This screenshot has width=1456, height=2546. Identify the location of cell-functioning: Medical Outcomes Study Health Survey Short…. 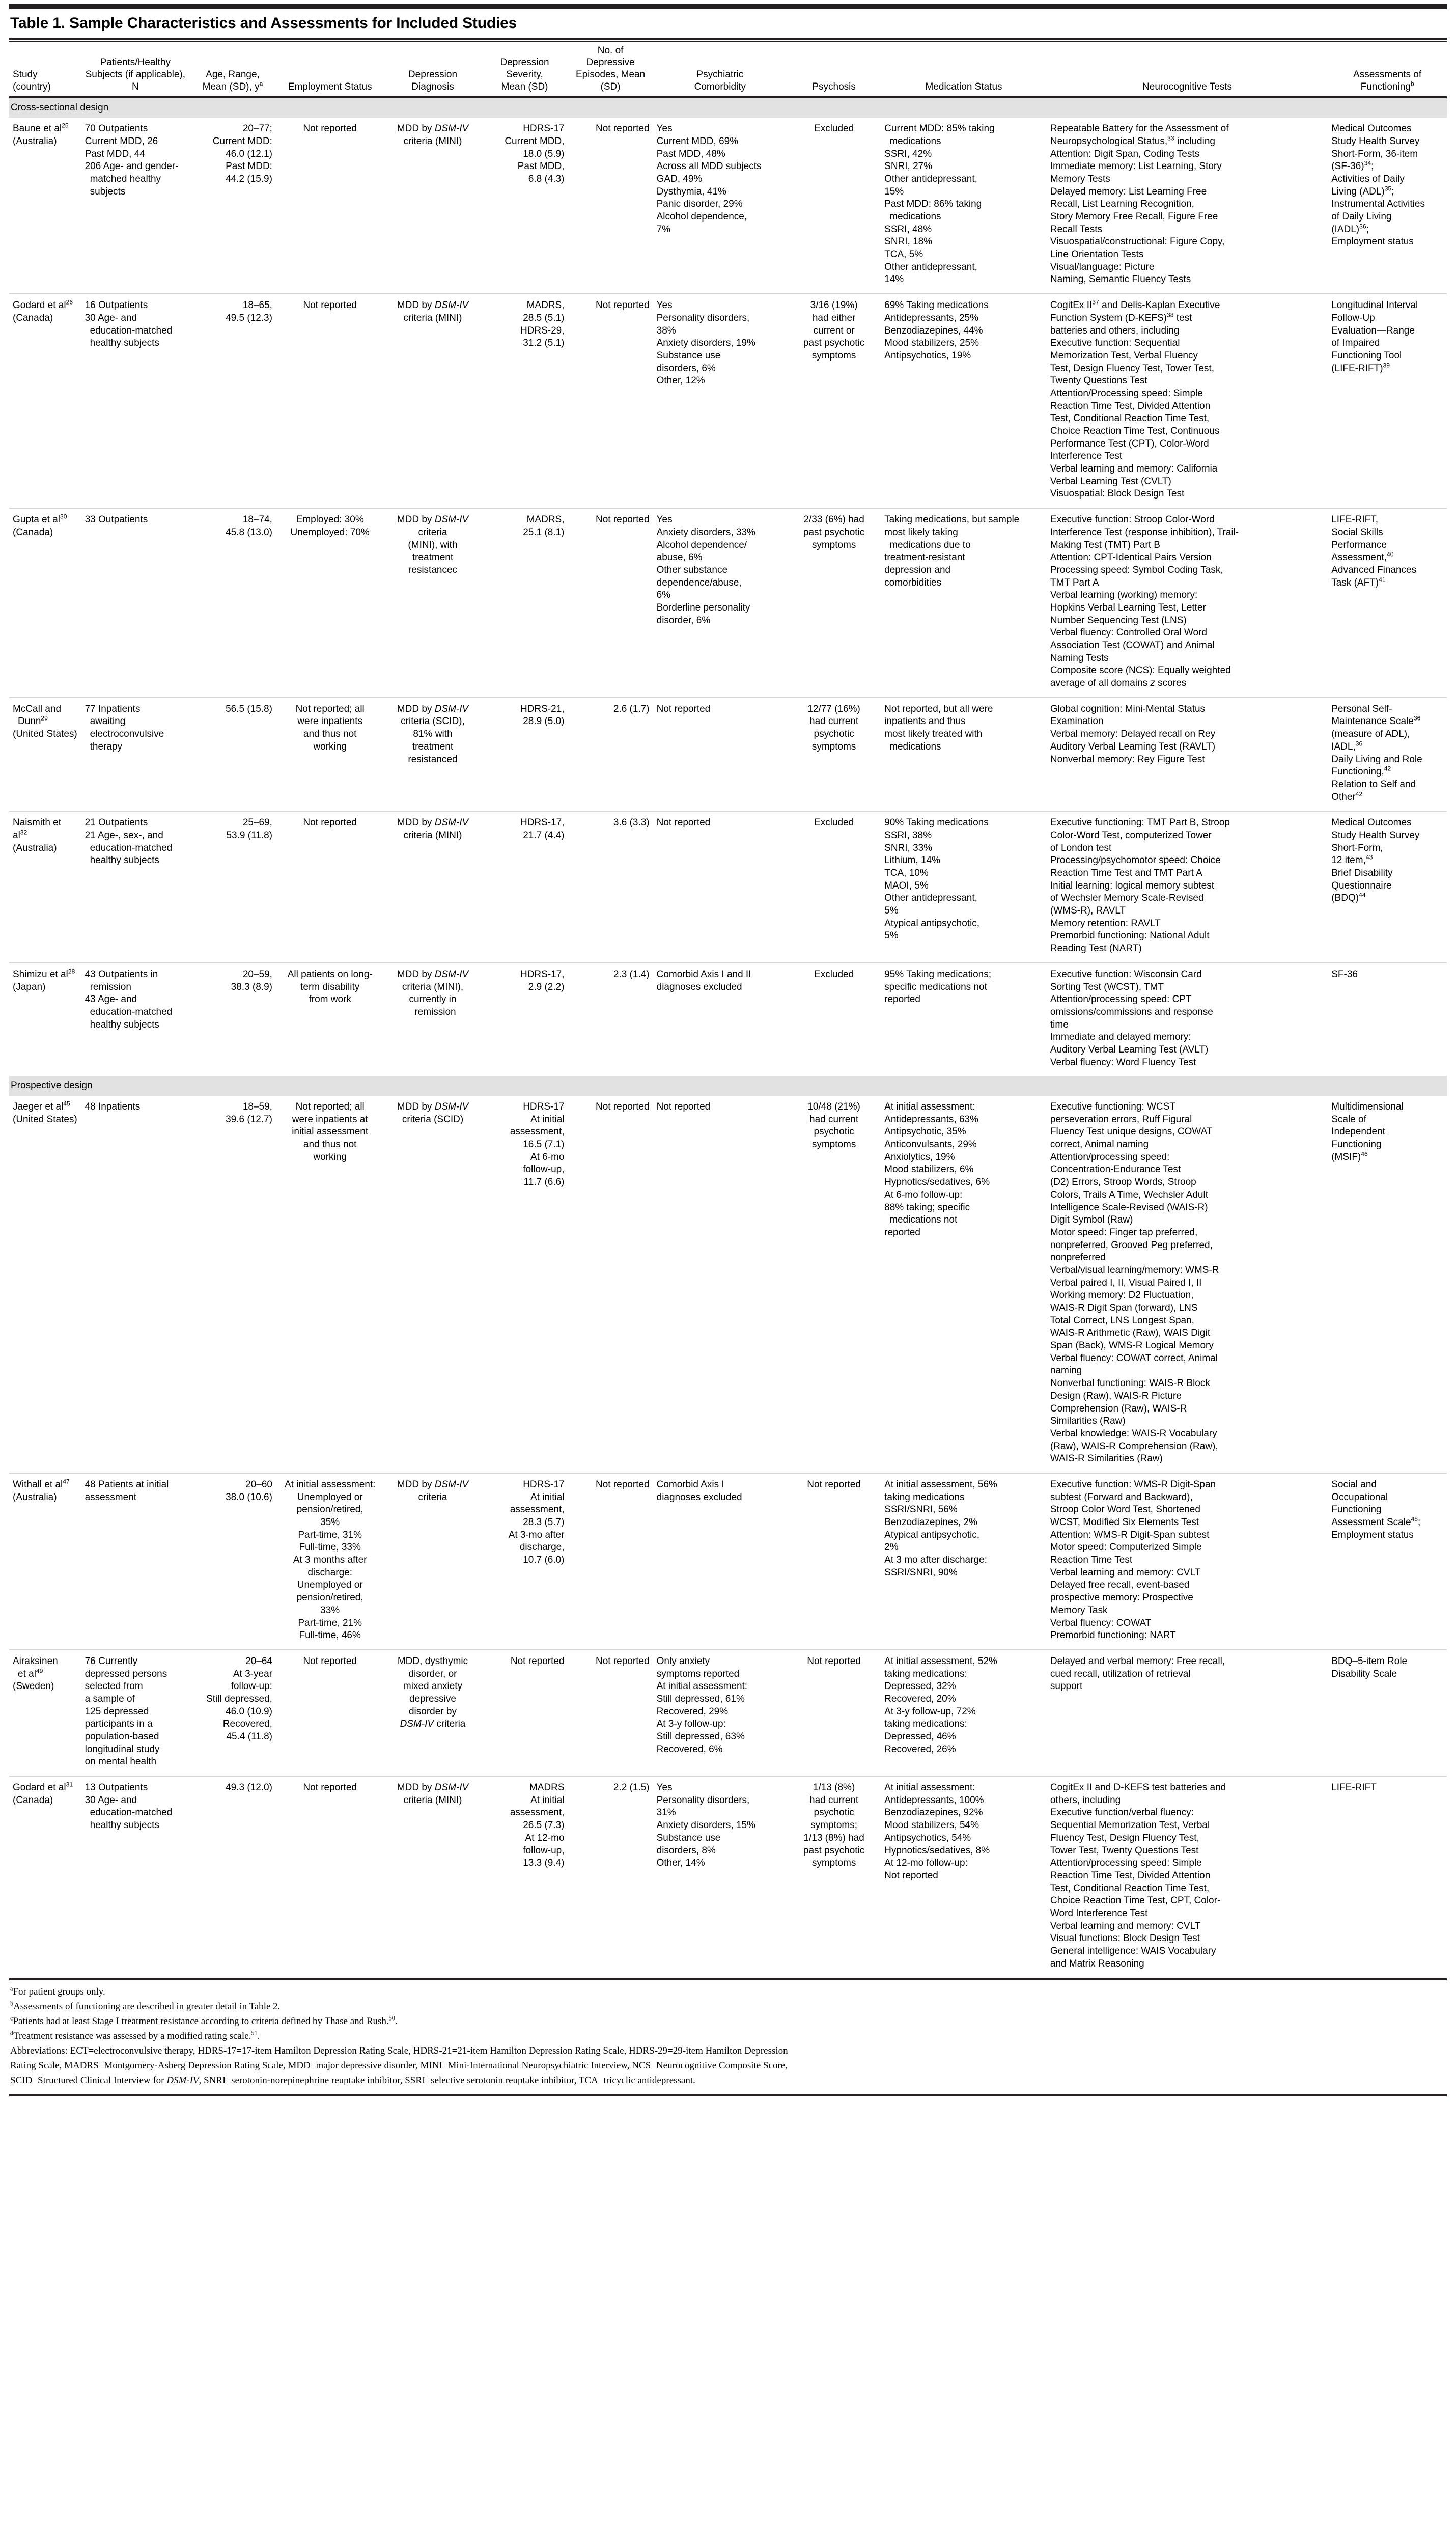
(1387, 887).